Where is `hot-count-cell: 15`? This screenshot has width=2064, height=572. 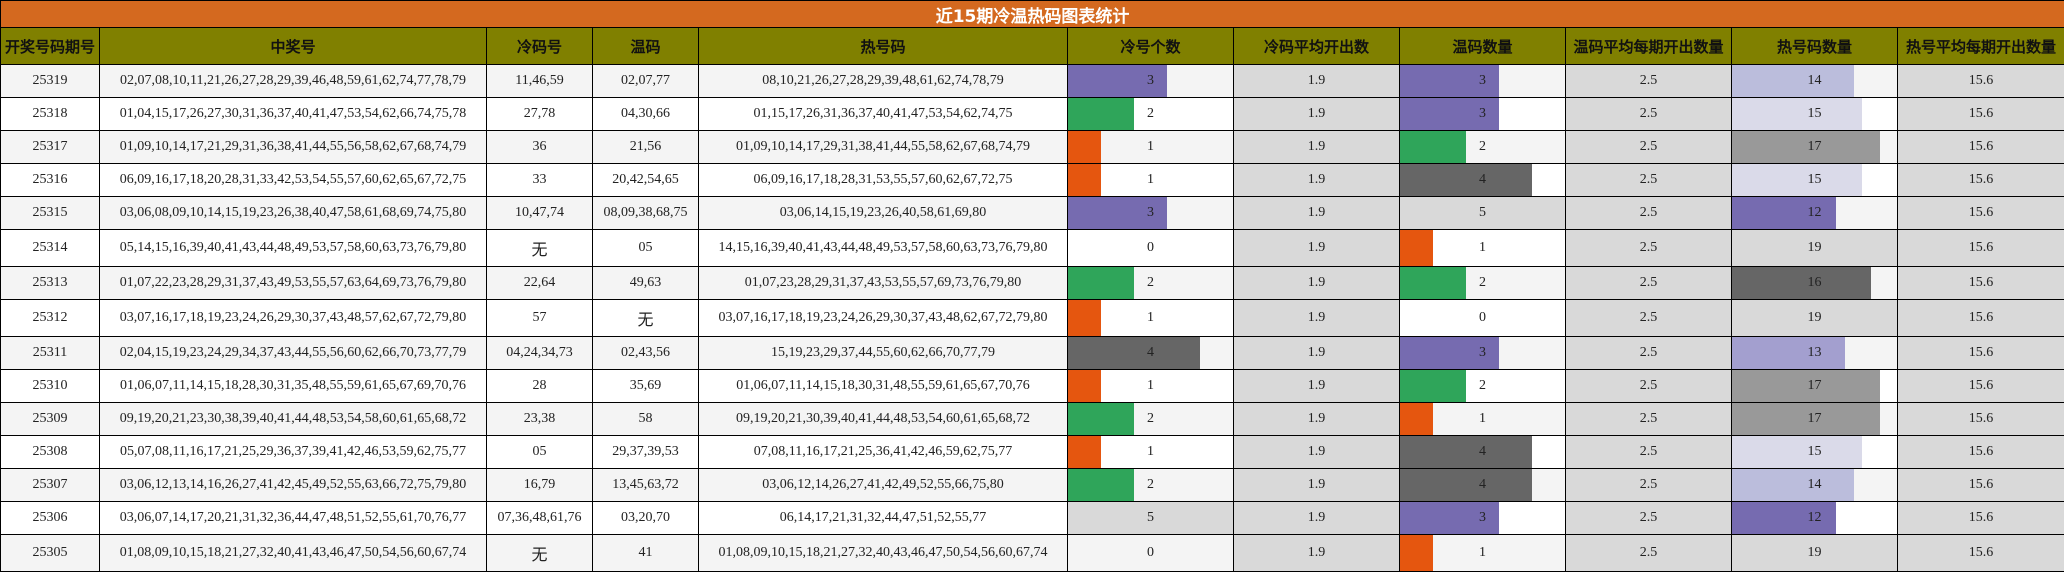 hot-count-cell: 15 is located at coordinates (1815, 452).